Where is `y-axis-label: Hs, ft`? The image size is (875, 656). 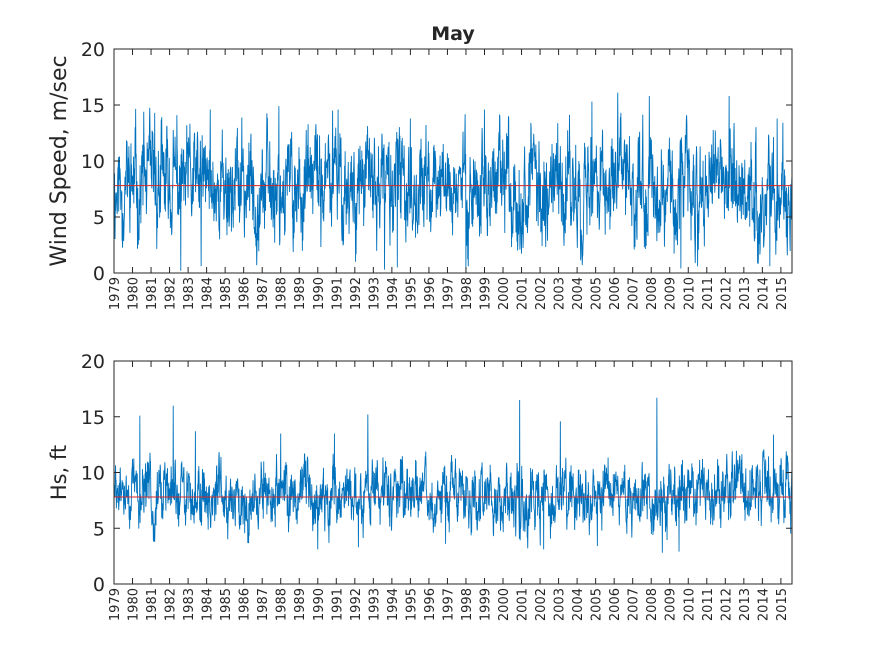
y-axis-label: Hs, ft is located at coordinates (59, 472).